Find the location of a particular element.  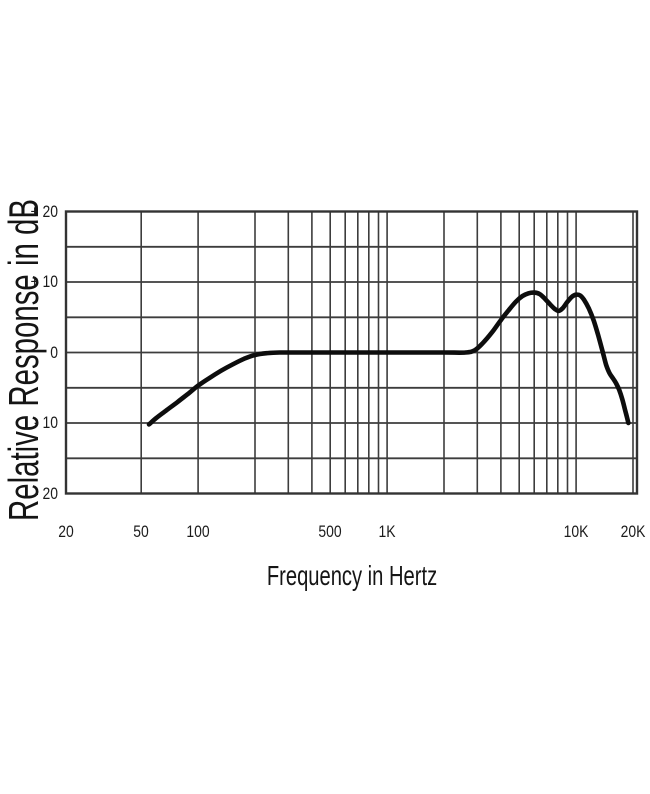

x-tick-label: 10K is located at coordinates (576, 531).